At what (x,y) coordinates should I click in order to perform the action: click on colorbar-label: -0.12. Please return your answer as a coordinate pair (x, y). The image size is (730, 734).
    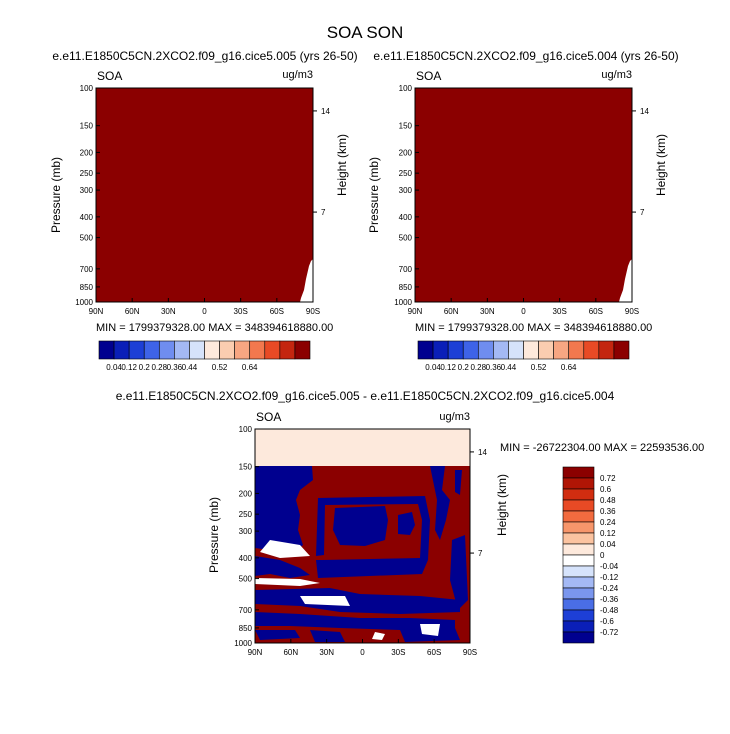
    Looking at the image, I should click on (609, 577).